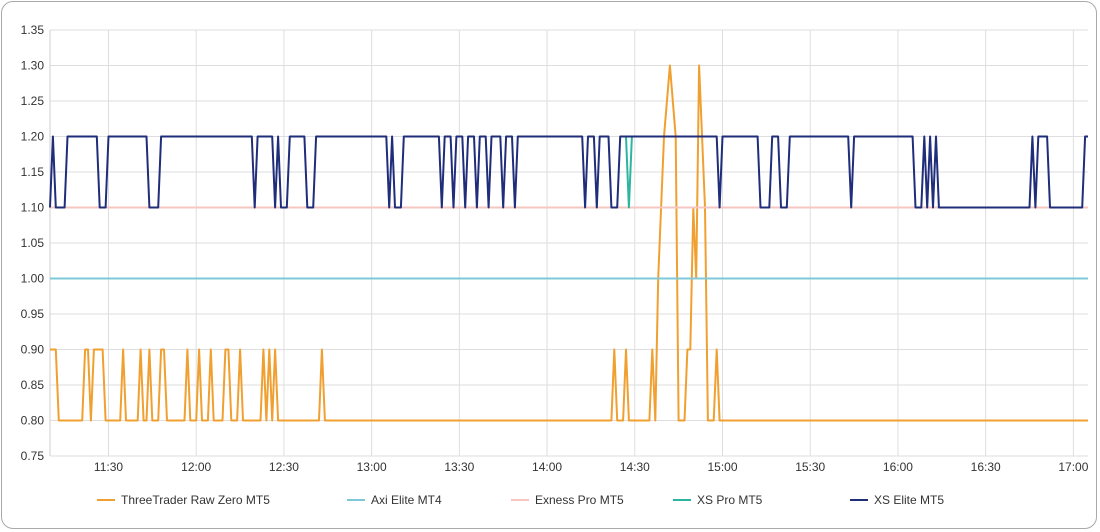 This screenshot has height=532, width=1100. I want to click on legend-label: ThreeTrader Raw Zero MT5, so click(195, 500).